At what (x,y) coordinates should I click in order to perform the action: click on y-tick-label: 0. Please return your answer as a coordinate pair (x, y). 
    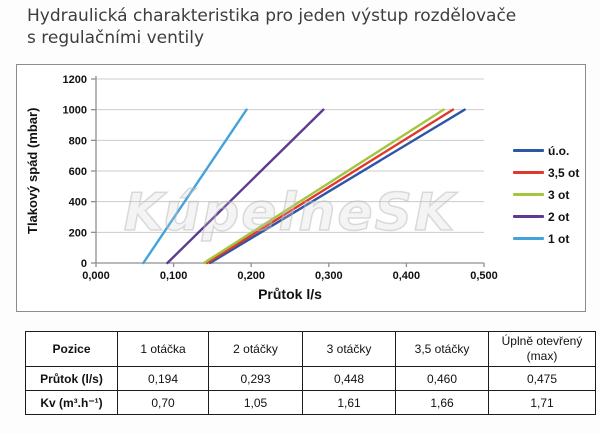
    Looking at the image, I should click on (84, 264).